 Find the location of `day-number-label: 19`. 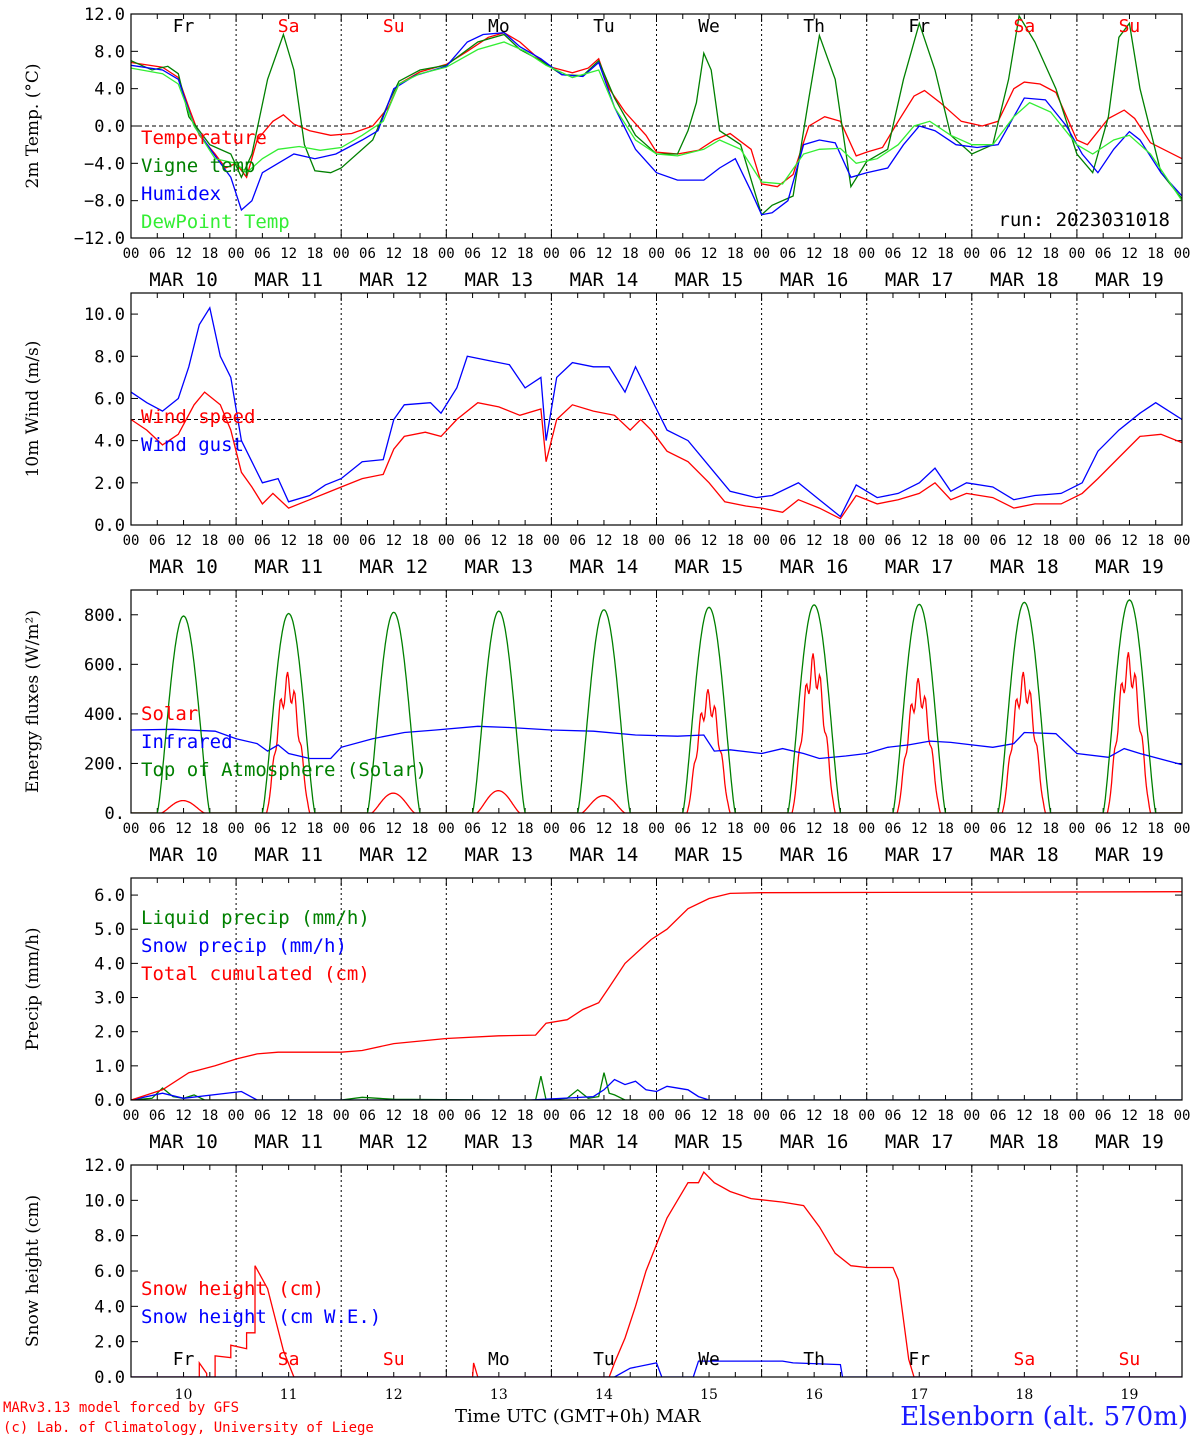

day-number-label: 19 is located at coordinates (1130, 1395).